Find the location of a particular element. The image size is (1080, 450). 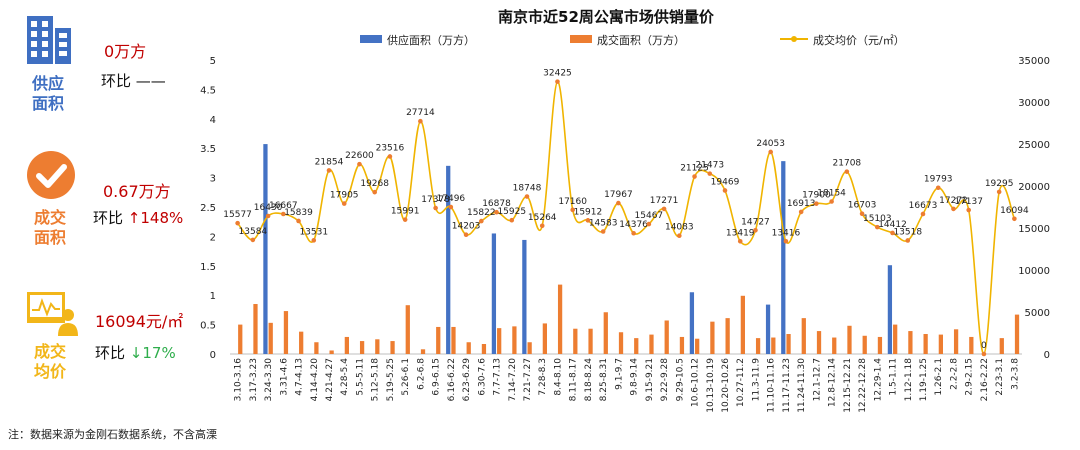

legend-marker-price is located at coordinates (794, 39).